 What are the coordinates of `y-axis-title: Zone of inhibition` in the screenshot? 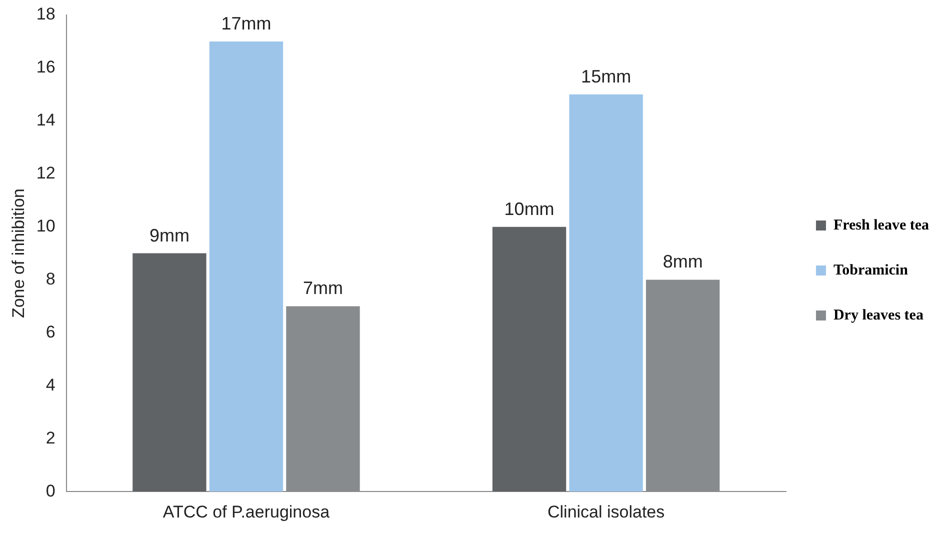 It's located at (18, 253).